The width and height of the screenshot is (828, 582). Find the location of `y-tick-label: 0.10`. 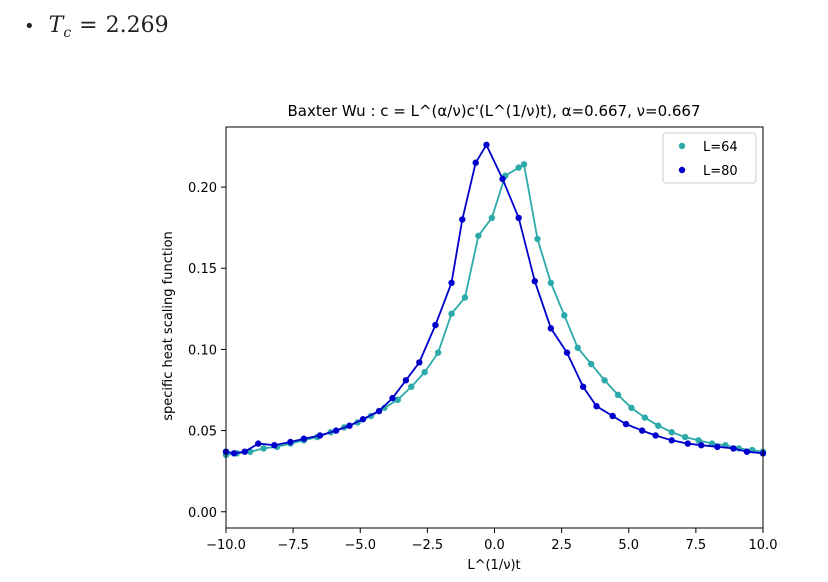

y-tick-label: 0.10 is located at coordinates (202, 350).